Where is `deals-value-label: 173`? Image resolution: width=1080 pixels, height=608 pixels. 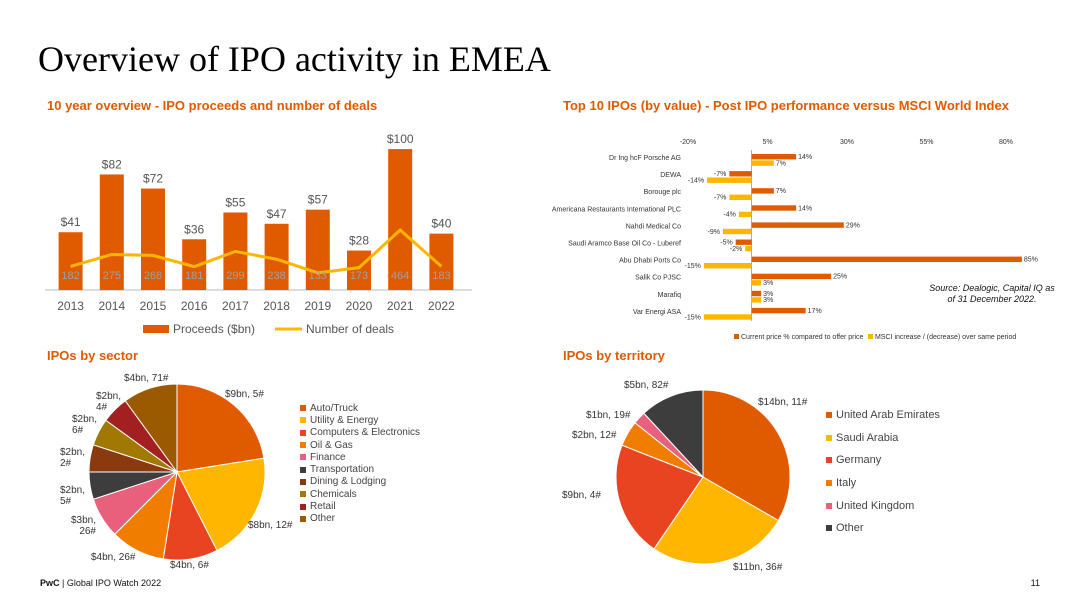 deals-value-label: 173 is located at coordinates (359, 276).